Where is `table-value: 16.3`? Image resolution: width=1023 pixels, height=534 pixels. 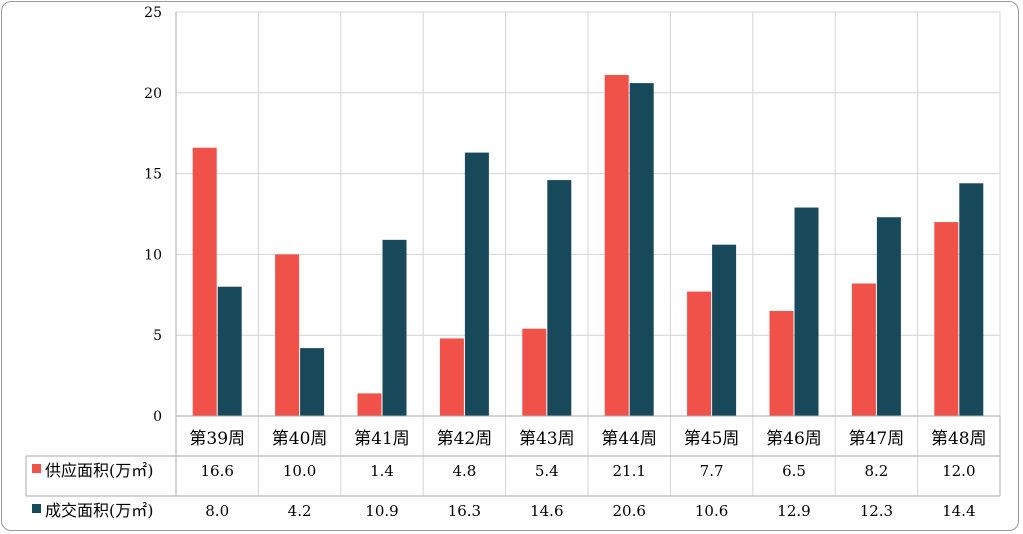 table-value: 16.3 is located at coordinates (464, 511).